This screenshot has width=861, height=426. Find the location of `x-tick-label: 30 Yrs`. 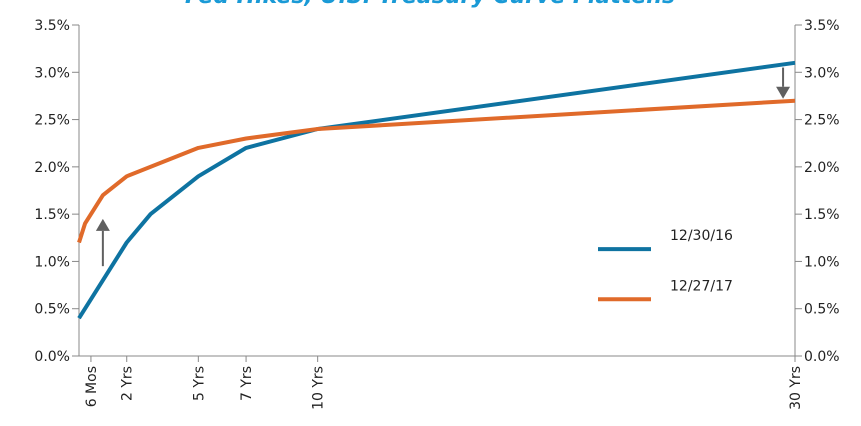

x-tick-label: 30 Yrs is located at coordinates (796, 388).